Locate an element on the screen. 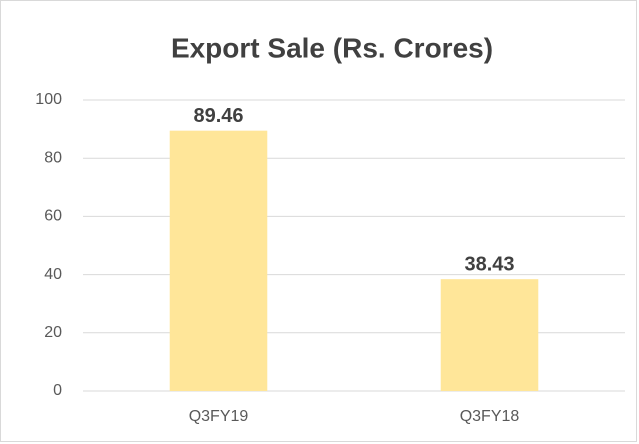 This screenshot has height=444, width=639. x-tick-label: Q3FY19 is located at coordinates (219, 416).